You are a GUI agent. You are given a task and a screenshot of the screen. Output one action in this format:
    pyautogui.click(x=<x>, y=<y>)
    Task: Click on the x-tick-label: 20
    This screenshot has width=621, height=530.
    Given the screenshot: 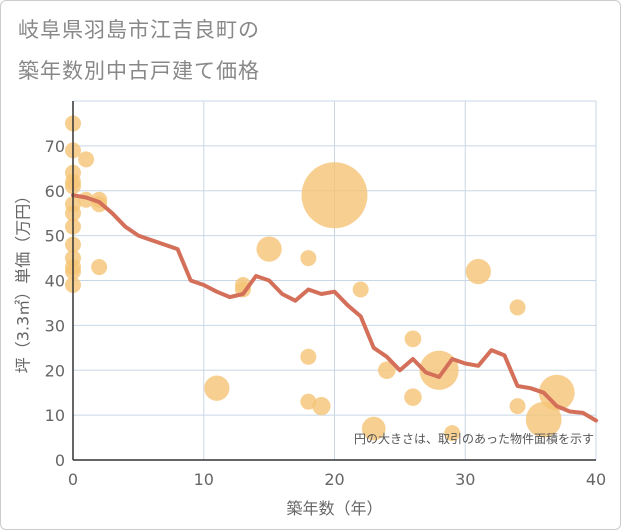 What is the action you would take?
    pyautogui.click(x=334, y=479)
    